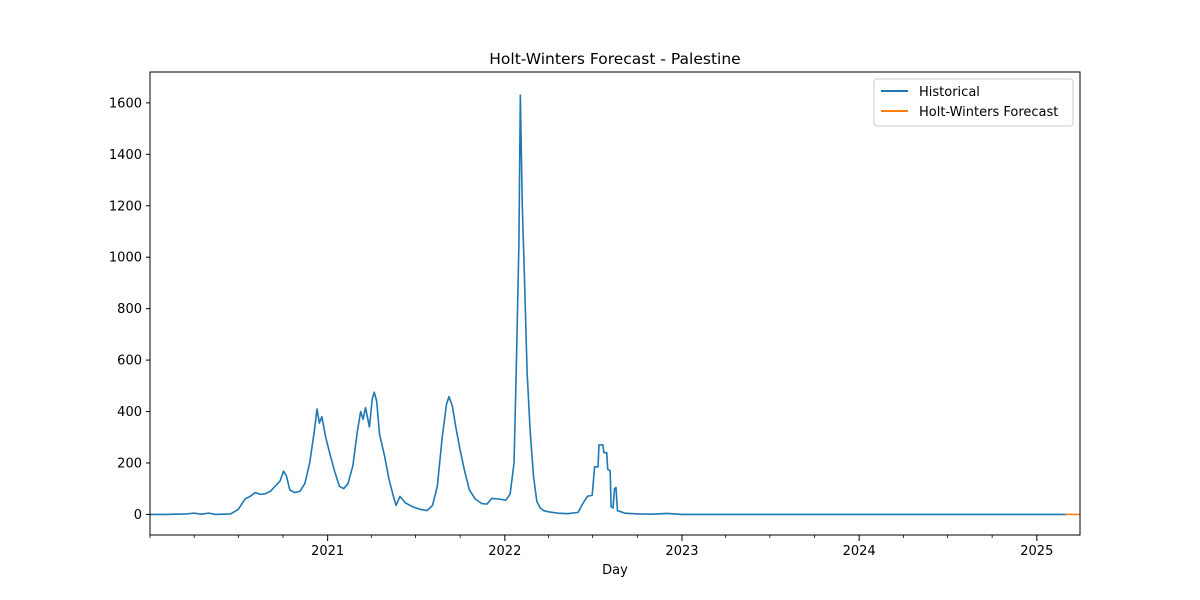  I want to click on legend-label-historical: Historical, so click(949, 92).